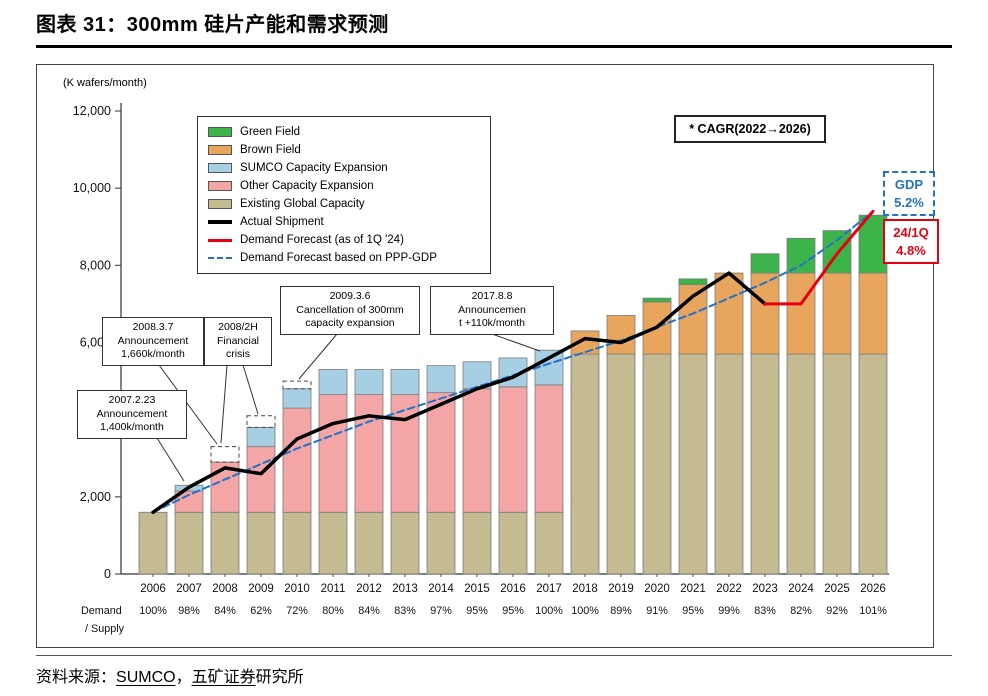 This screenshot has height=696, width=988. I want to click on x-tick-label: 2017, so click(549, 589).